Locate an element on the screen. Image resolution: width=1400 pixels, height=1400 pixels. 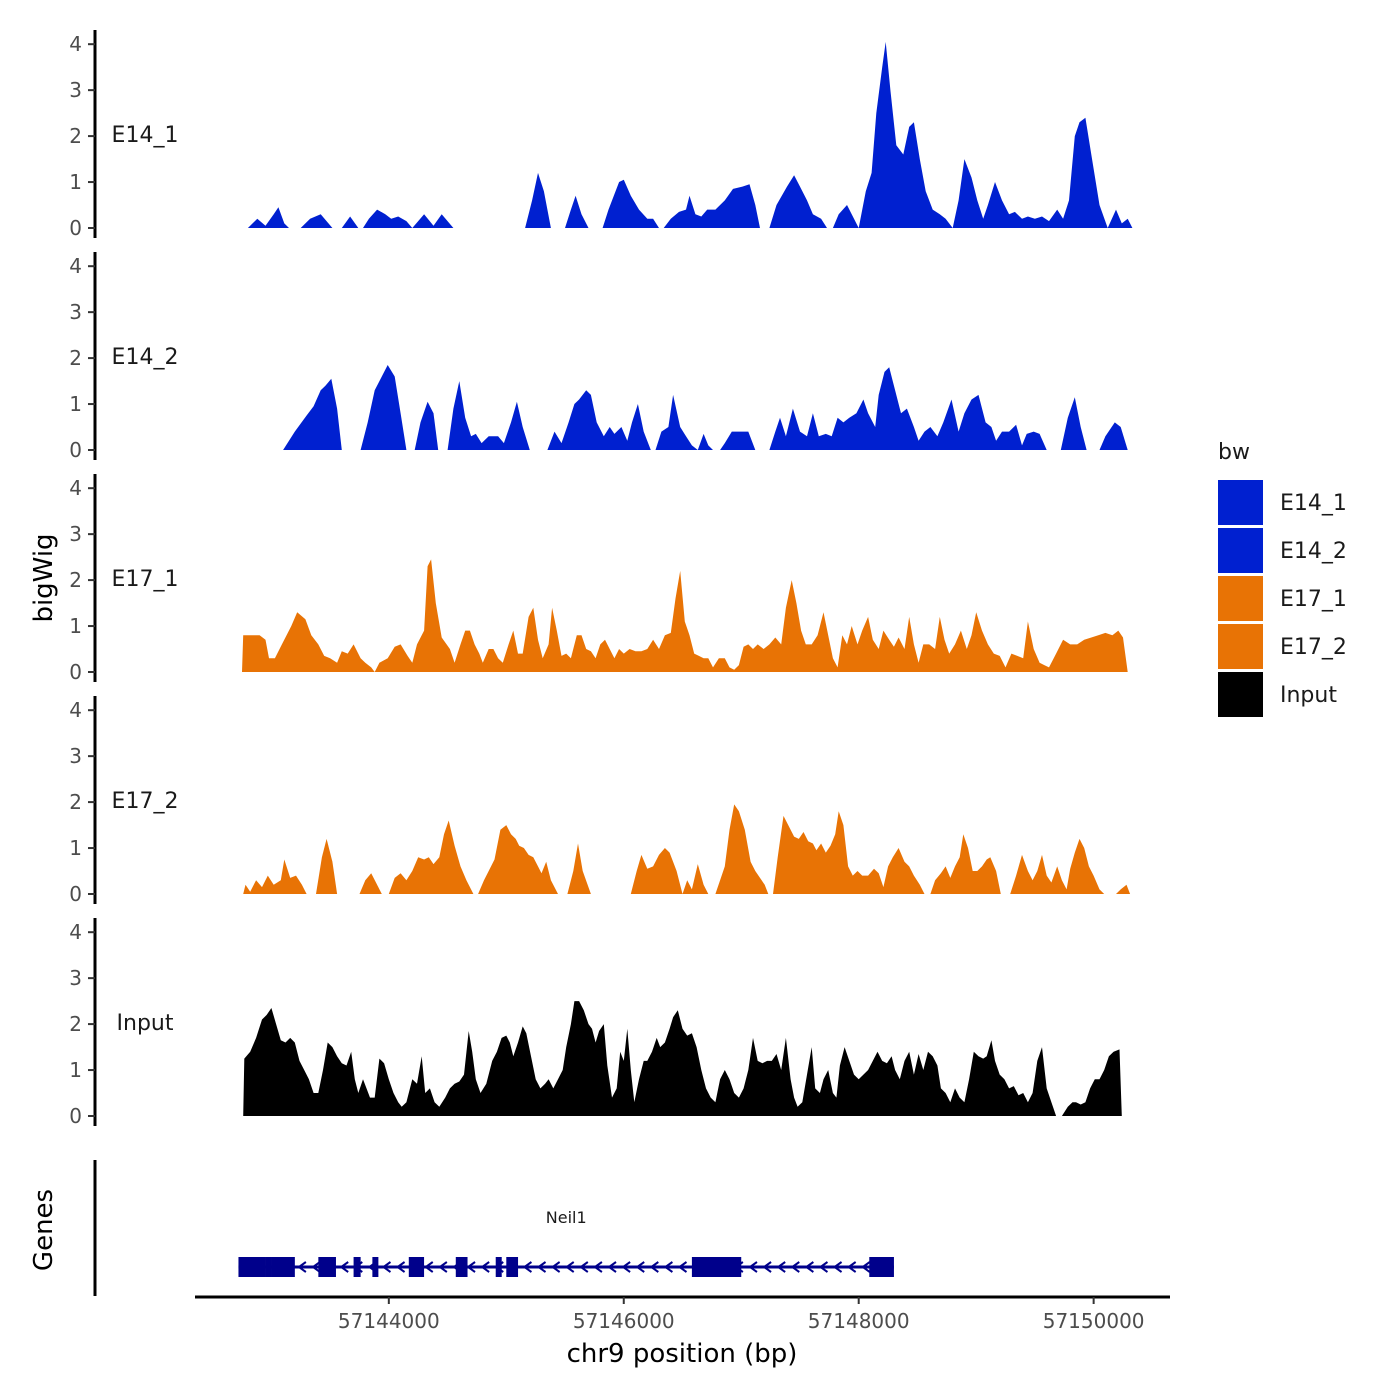
x-axis: 57144000 57146000 57148000 57150000 is located at coordinates (682, 1314).